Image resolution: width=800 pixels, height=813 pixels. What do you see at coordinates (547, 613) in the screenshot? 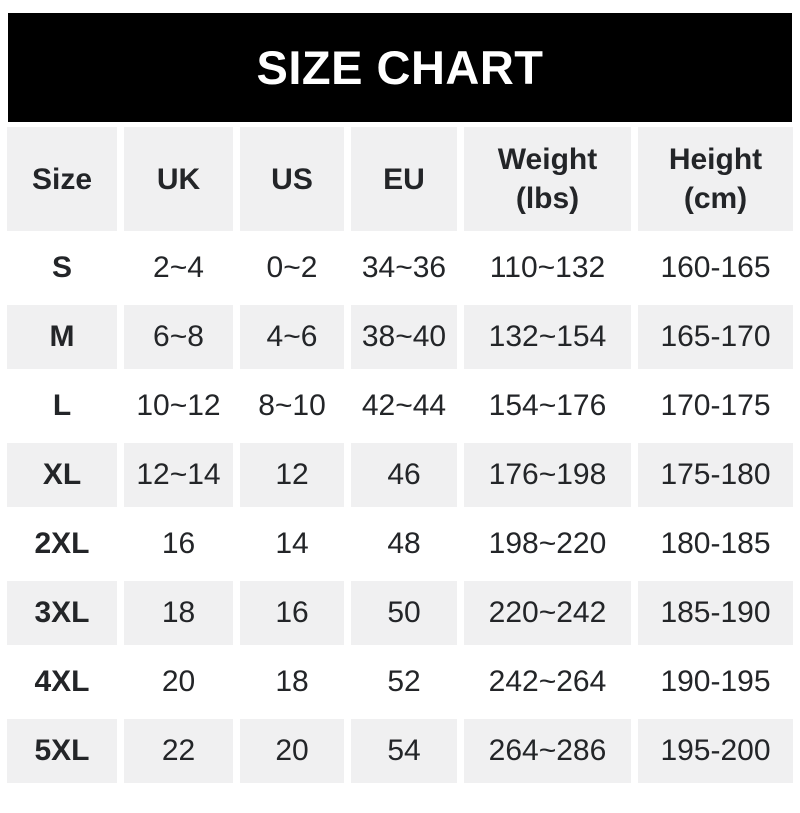
I see `weight-cell: 220~242` at bounding box center [547, 613].